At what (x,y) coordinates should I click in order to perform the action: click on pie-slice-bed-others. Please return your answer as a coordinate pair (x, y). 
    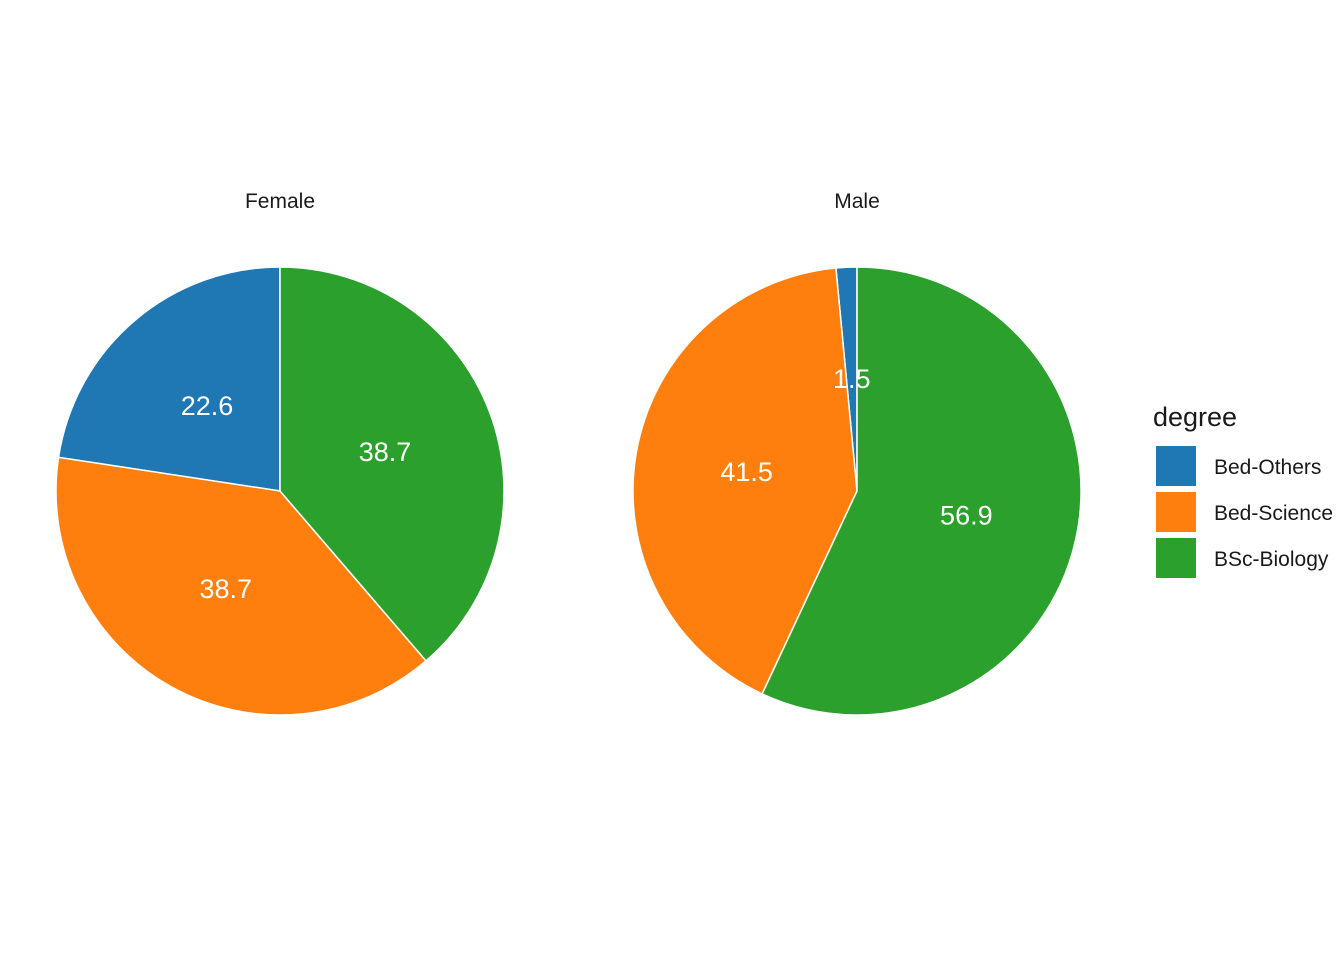
    Looking at the image, I should click on (169, 379).